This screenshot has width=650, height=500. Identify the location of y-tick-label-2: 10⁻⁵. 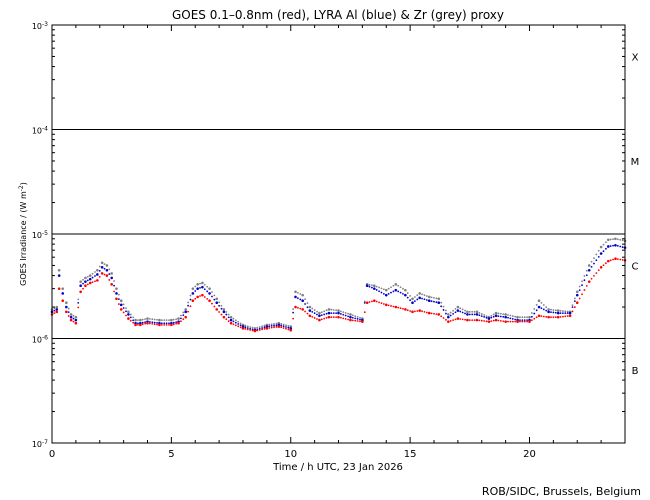
(40, 235).